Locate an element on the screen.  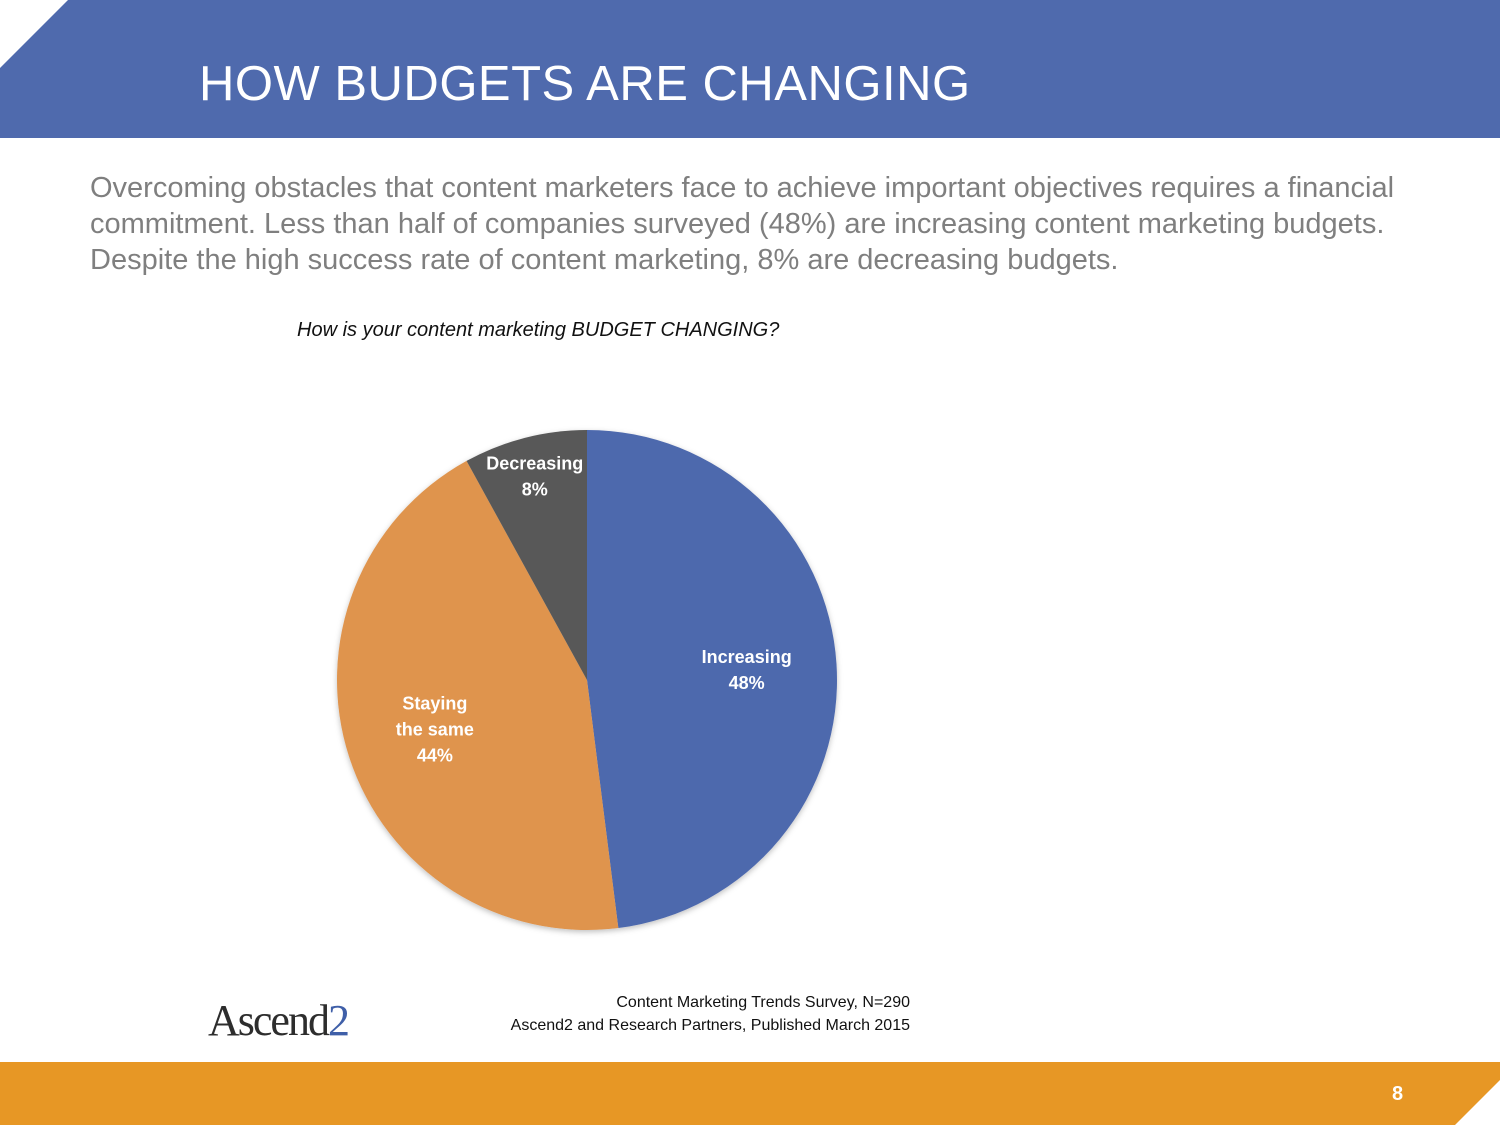
ascend2-logo: Ascend2 is located at coordinates (279, 1020).